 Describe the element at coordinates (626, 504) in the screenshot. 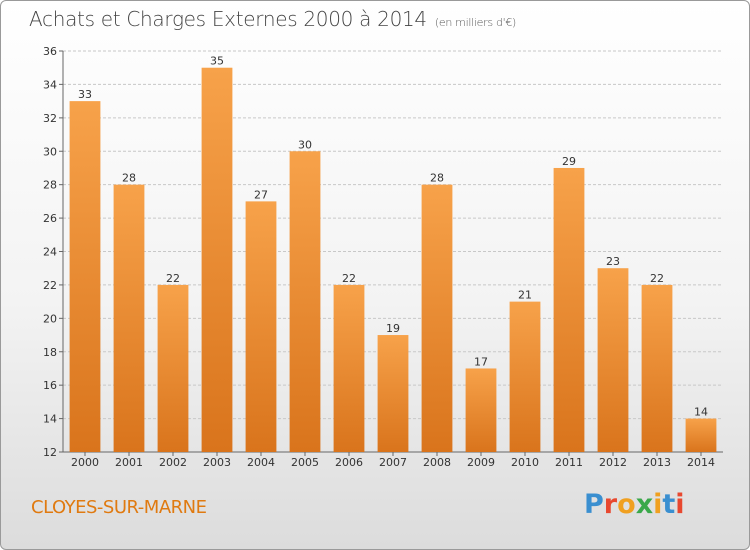

I see `logo-letter: o` at that location.